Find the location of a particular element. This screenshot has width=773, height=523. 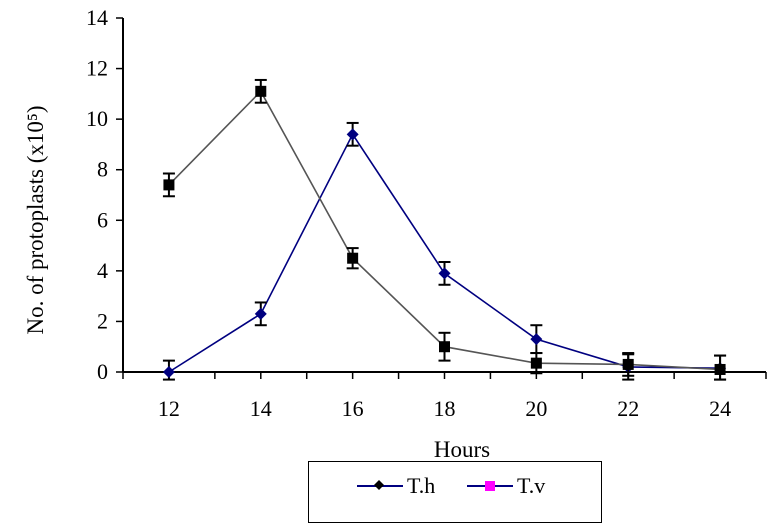

point-T.h-12 is located at coordinates (168, 372).